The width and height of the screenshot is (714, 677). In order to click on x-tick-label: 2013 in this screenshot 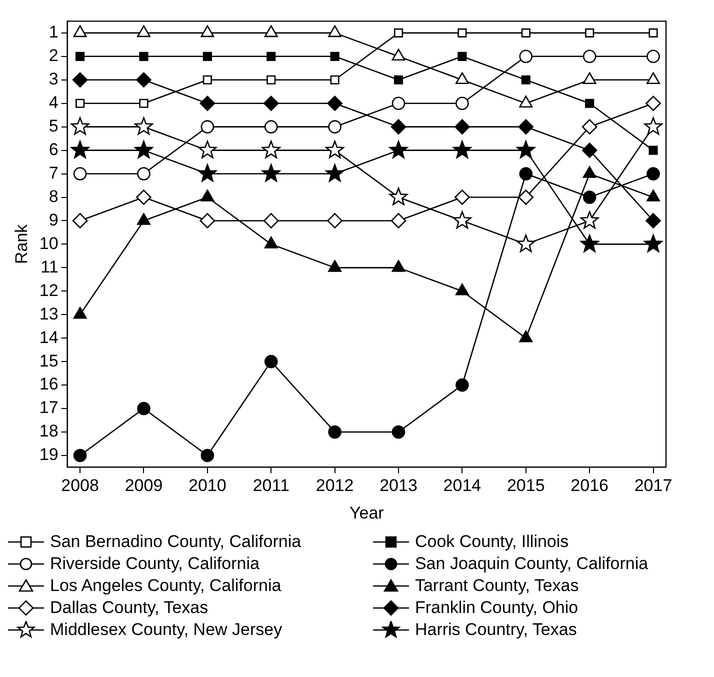, I will do `click(399, 486)`.